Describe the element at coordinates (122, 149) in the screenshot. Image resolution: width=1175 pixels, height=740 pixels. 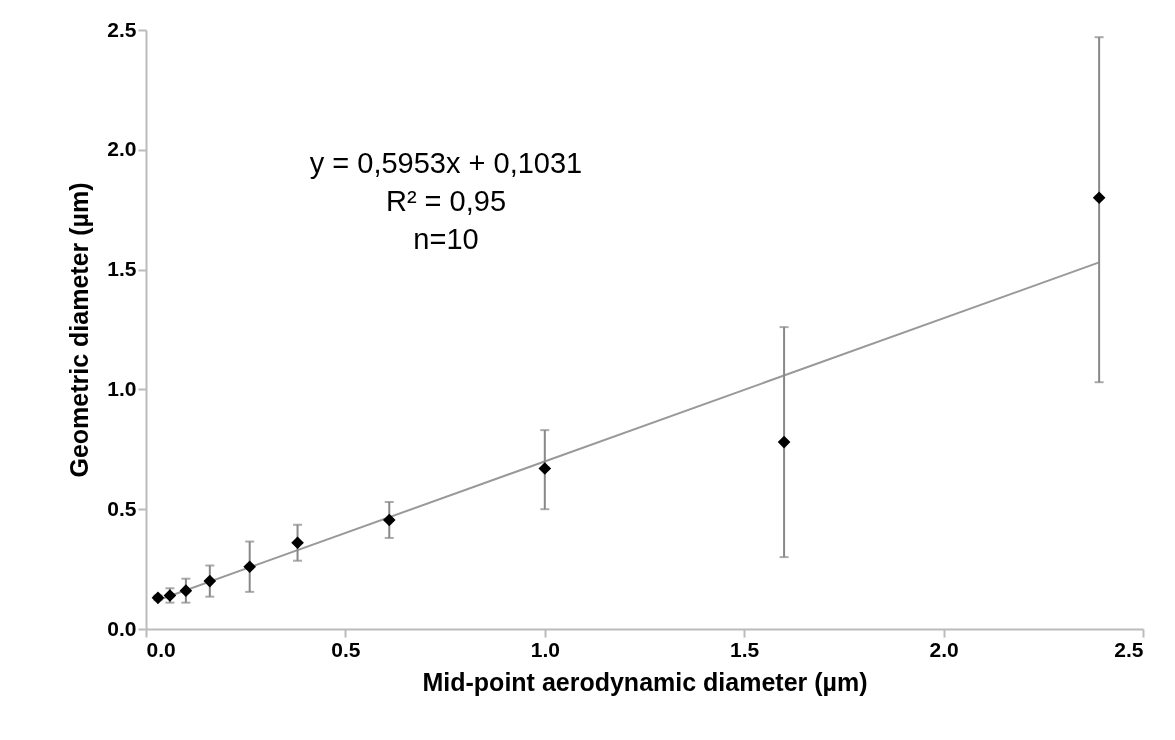
I see `y-tick-label: 2.0` at that location.